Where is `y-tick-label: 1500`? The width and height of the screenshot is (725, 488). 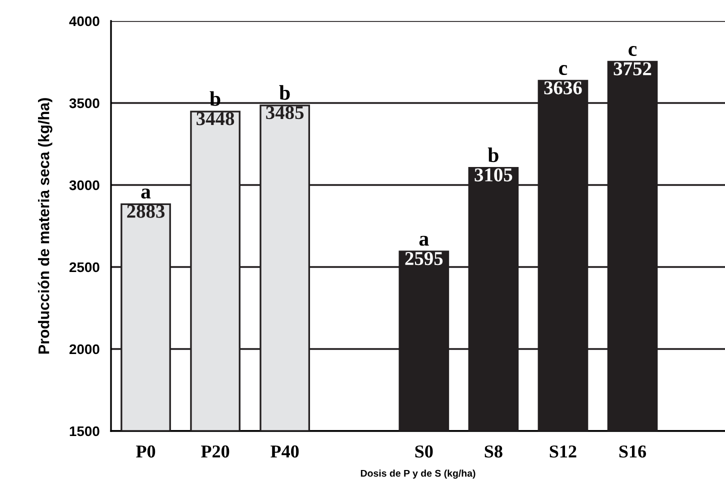
y-tick-label: 1500 is located at coordinates (85, 431).